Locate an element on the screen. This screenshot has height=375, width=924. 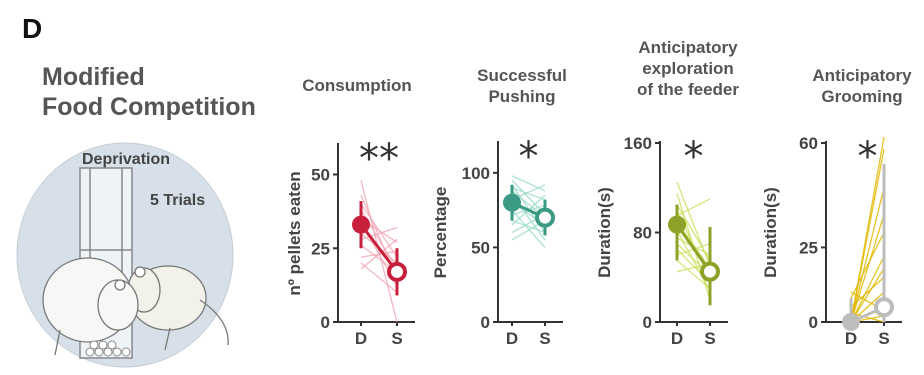
y-axis-label: Percentage is located at coordinates (440, 233).